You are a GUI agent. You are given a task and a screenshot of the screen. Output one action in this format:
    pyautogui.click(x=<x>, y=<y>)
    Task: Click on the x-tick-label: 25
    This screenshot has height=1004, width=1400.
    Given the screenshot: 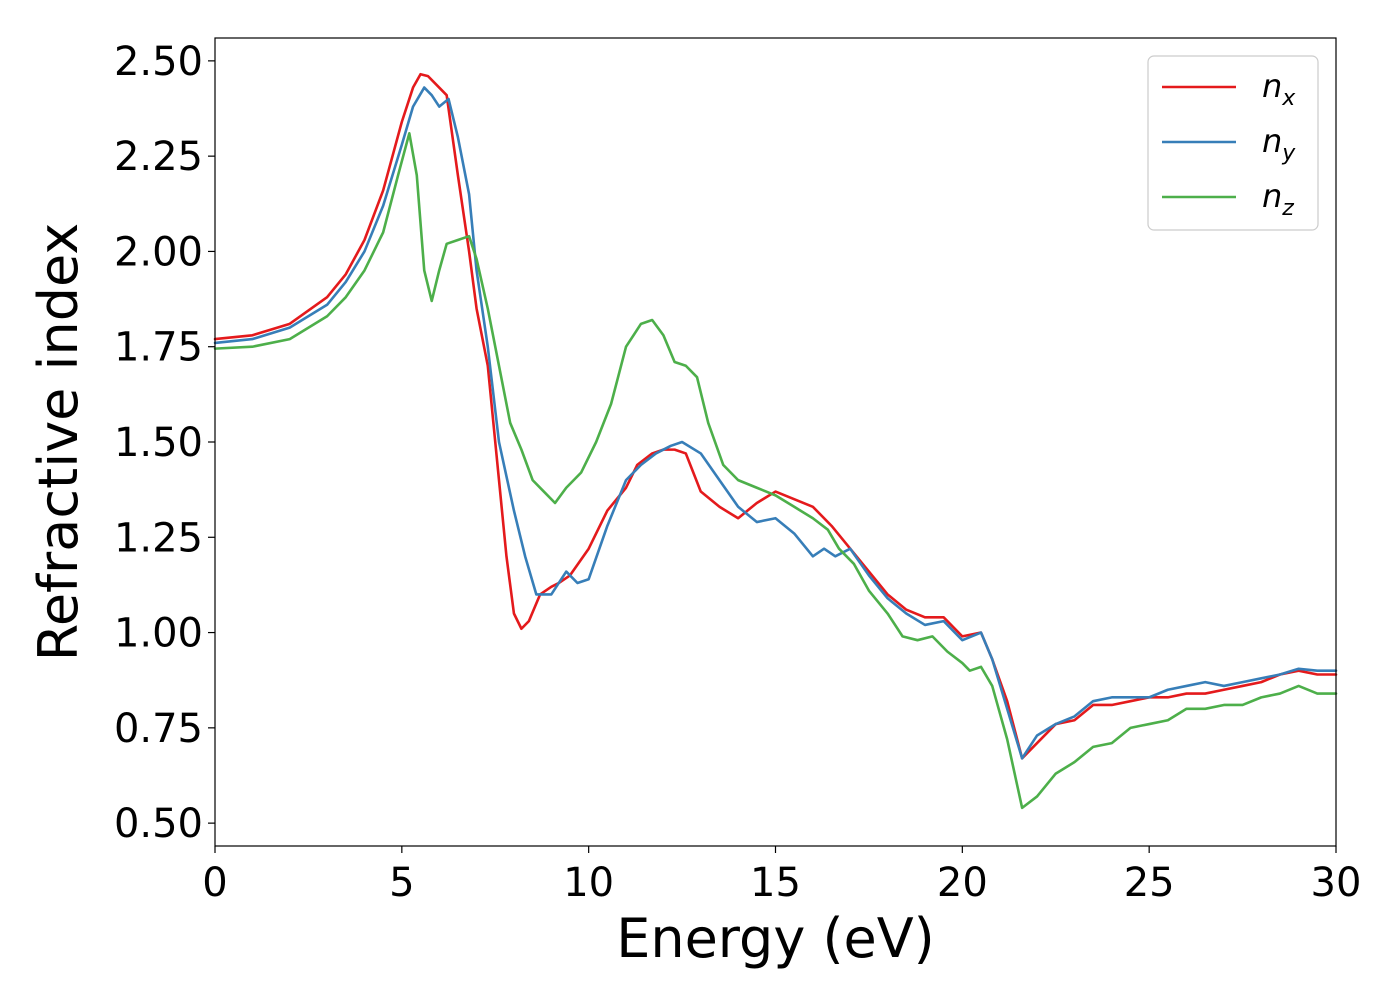 What is the action you would take?
    pyautogui.click(x=1149, y=883)
    